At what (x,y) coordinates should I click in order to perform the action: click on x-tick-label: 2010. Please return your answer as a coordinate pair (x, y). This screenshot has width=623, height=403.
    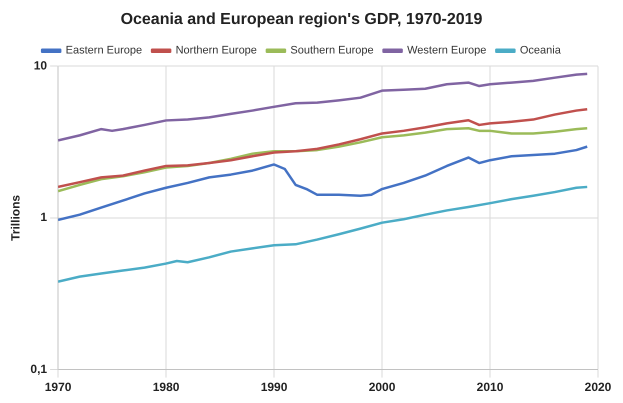
    Looking at the image, I should click on (490, 387).